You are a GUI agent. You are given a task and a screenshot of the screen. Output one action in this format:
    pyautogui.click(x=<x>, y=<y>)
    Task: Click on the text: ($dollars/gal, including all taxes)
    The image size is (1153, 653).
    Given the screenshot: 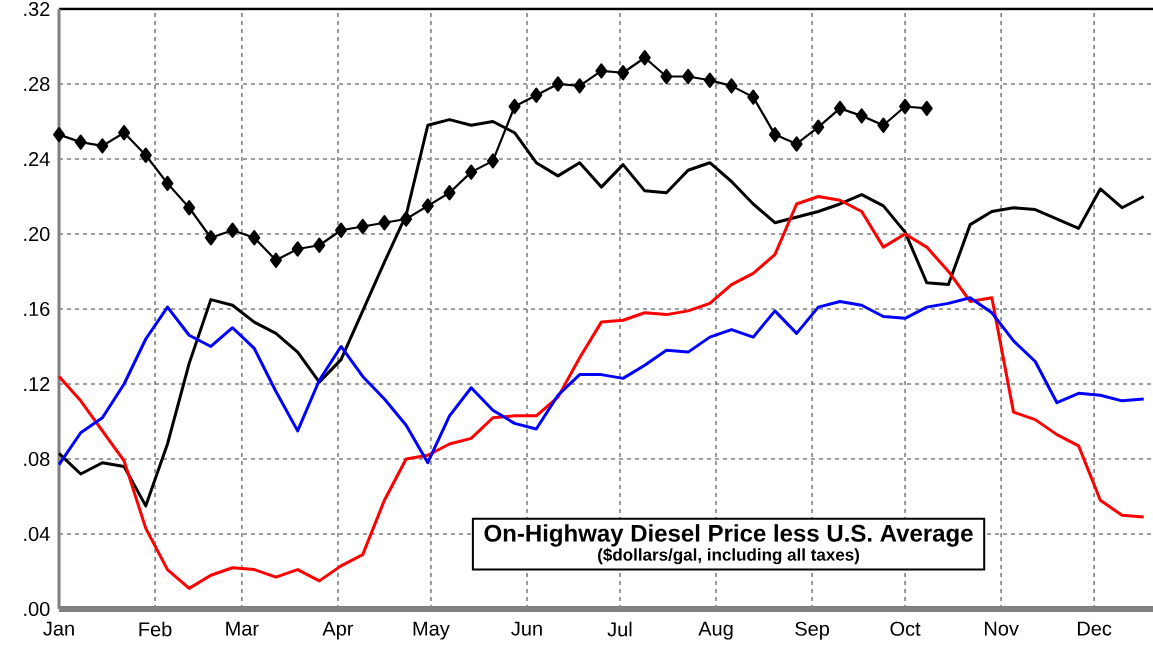 What is the action you would take?
    pyautogui.click(x=728, y=556)
    